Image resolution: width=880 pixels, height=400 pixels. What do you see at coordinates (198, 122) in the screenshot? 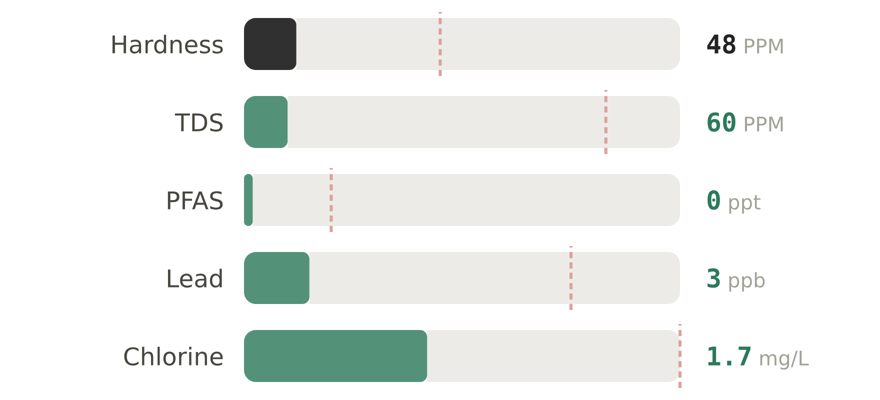
I see `y-tick-label: TDS` at bounding box center [198, 122].